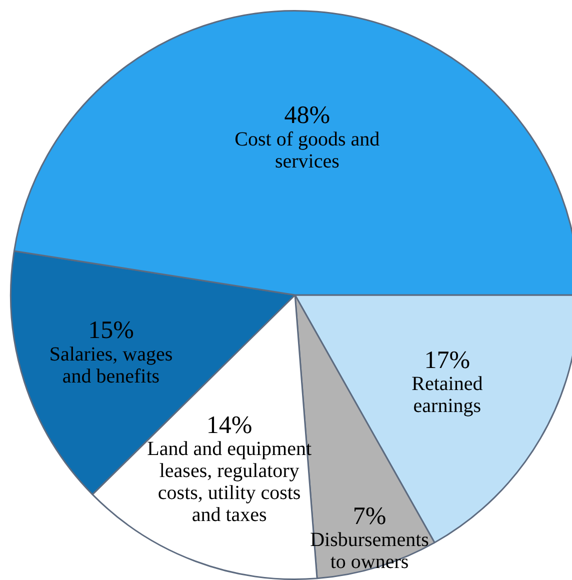  Describe the element at coordinates (369, 516) in the screenshot. I see `data-label: 7%` at that location.